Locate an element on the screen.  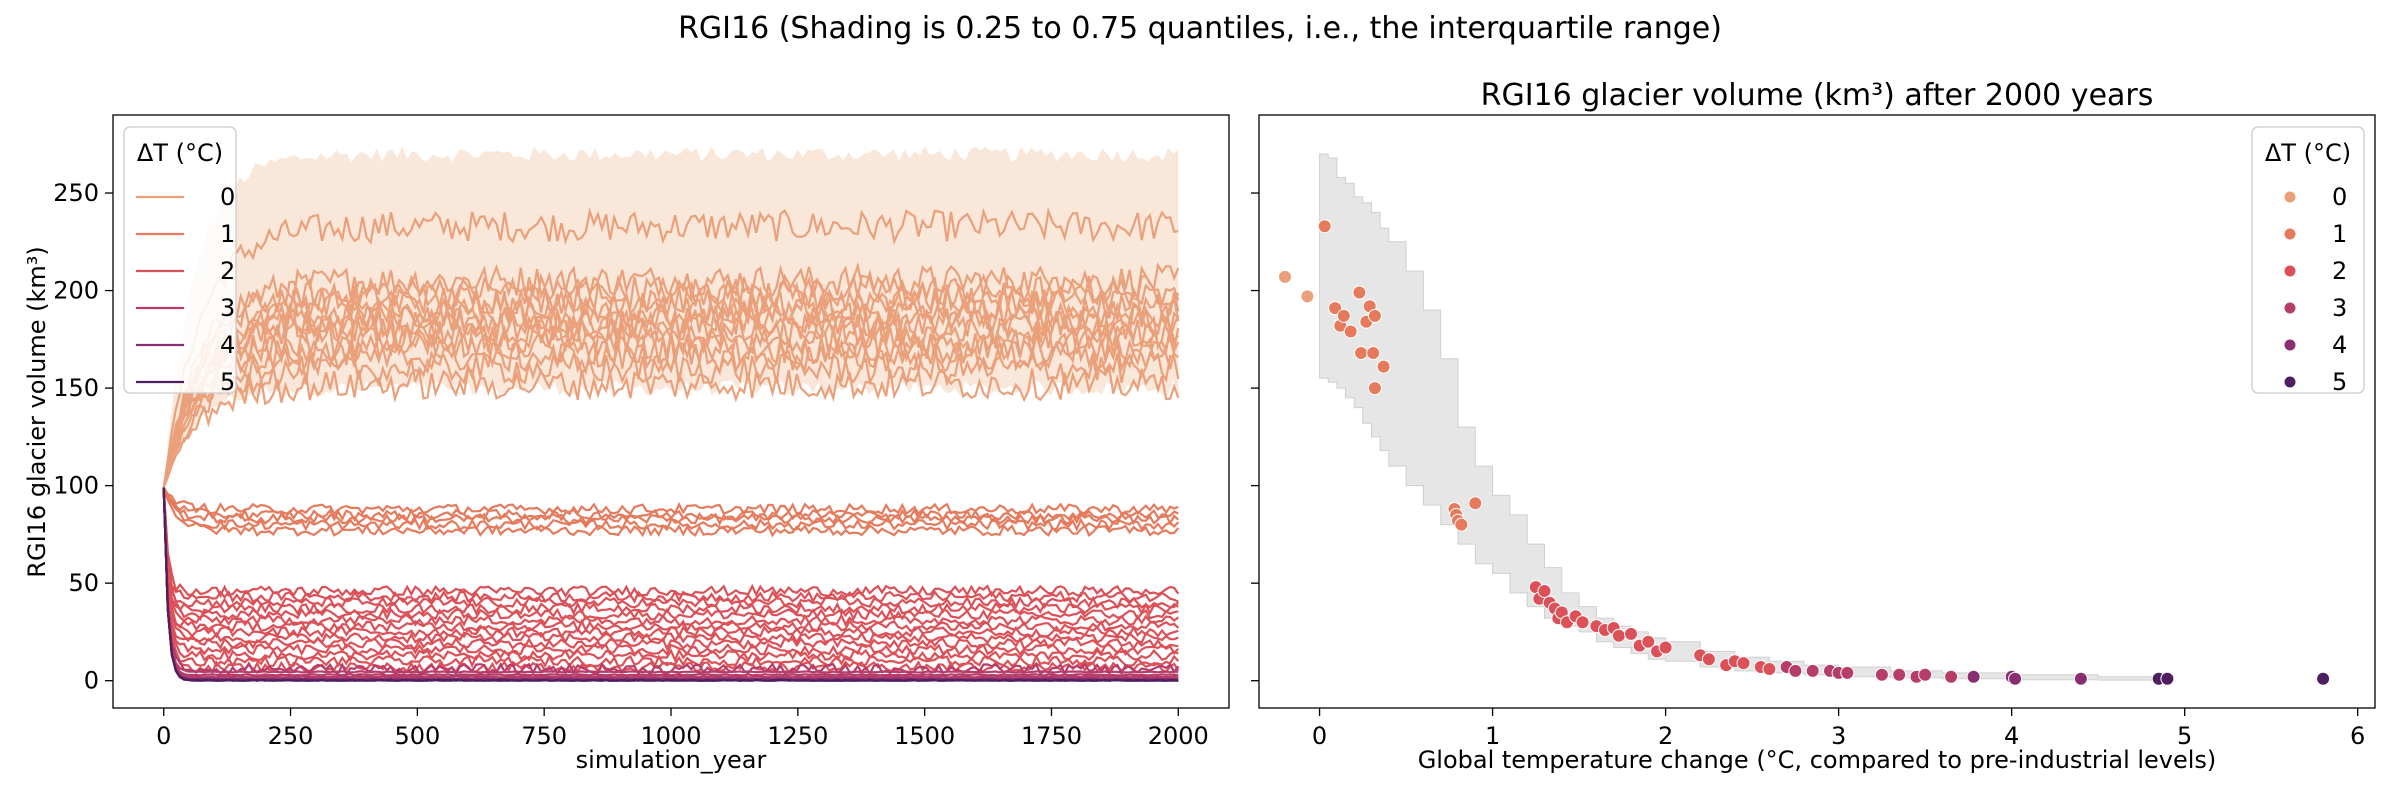
x-tick-label: 1750 is located at coordinates (1051, 736).